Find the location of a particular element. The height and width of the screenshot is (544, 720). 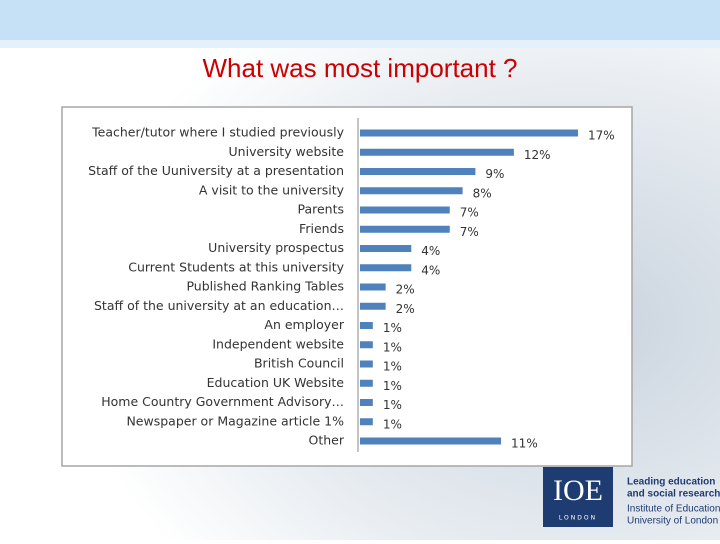

value-label: 11% is located at coordinates (524, 444).